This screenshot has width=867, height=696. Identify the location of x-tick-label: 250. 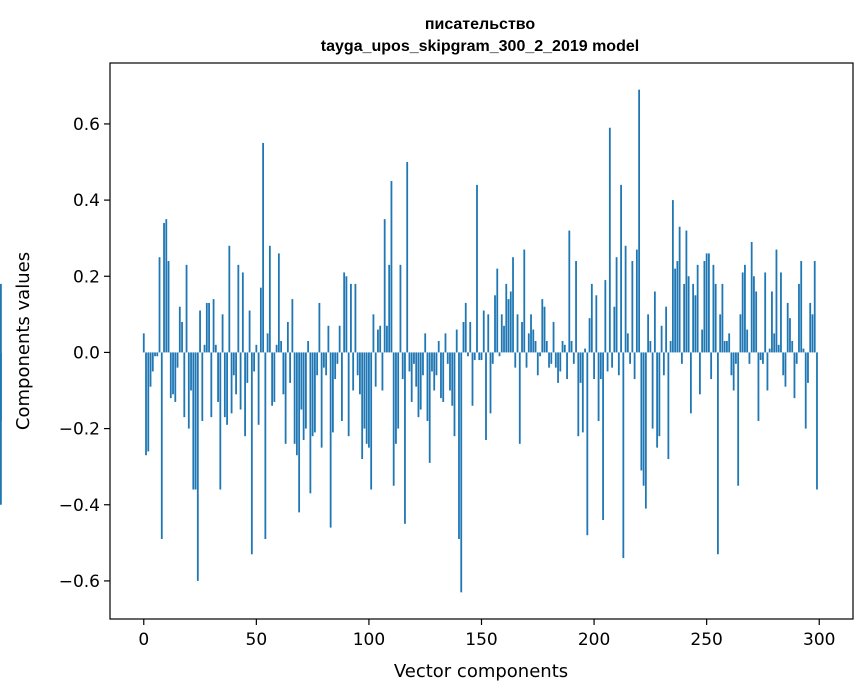
(706, 640).